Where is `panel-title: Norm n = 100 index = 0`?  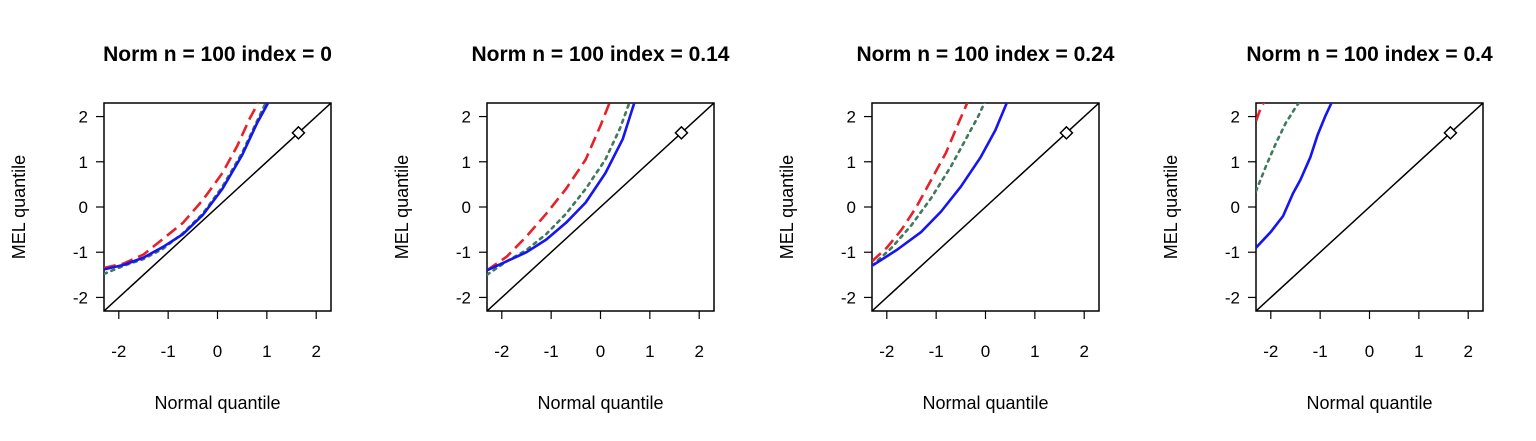
panel-title: Norm n = 100 index = 0 is located at coordinates (217, 54).